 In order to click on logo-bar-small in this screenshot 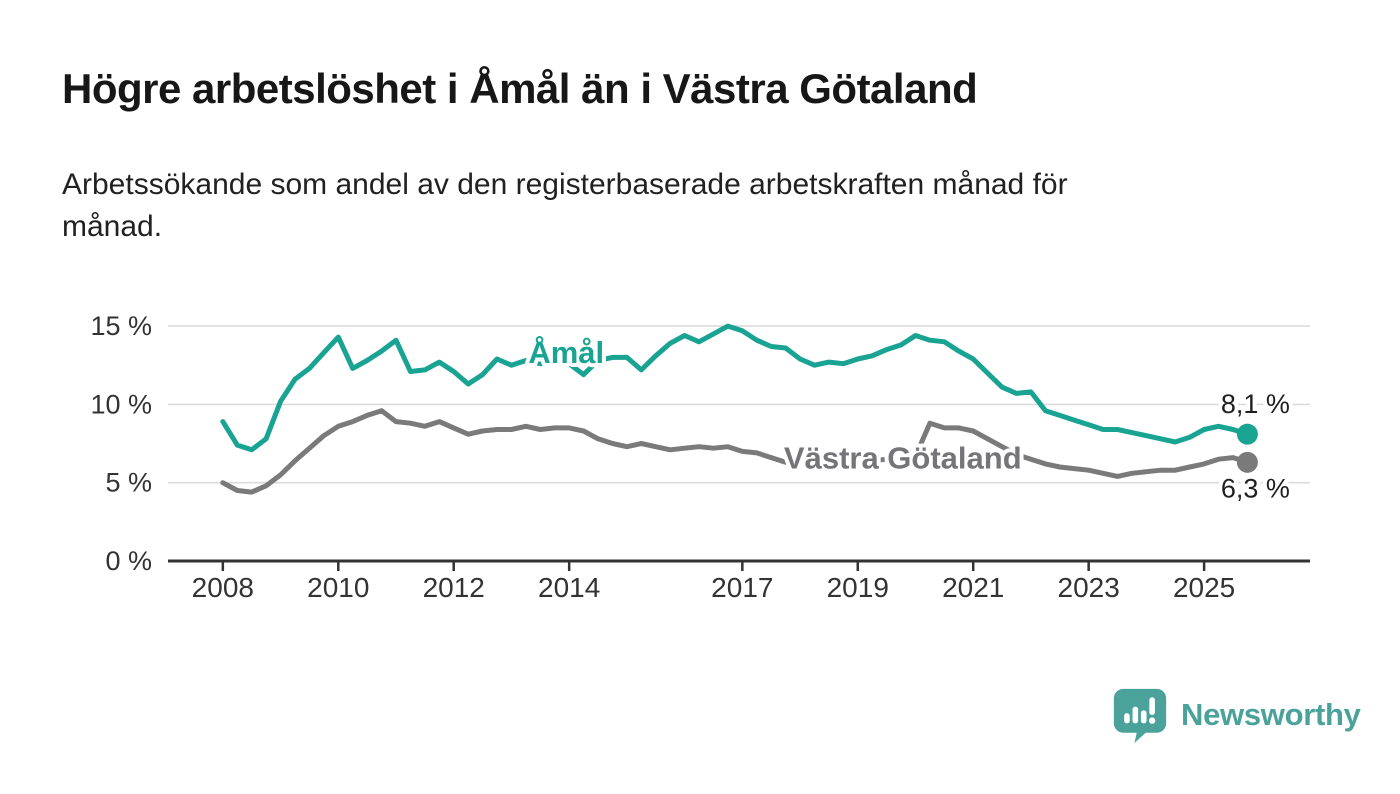, I will do `click(1127, 718)`.